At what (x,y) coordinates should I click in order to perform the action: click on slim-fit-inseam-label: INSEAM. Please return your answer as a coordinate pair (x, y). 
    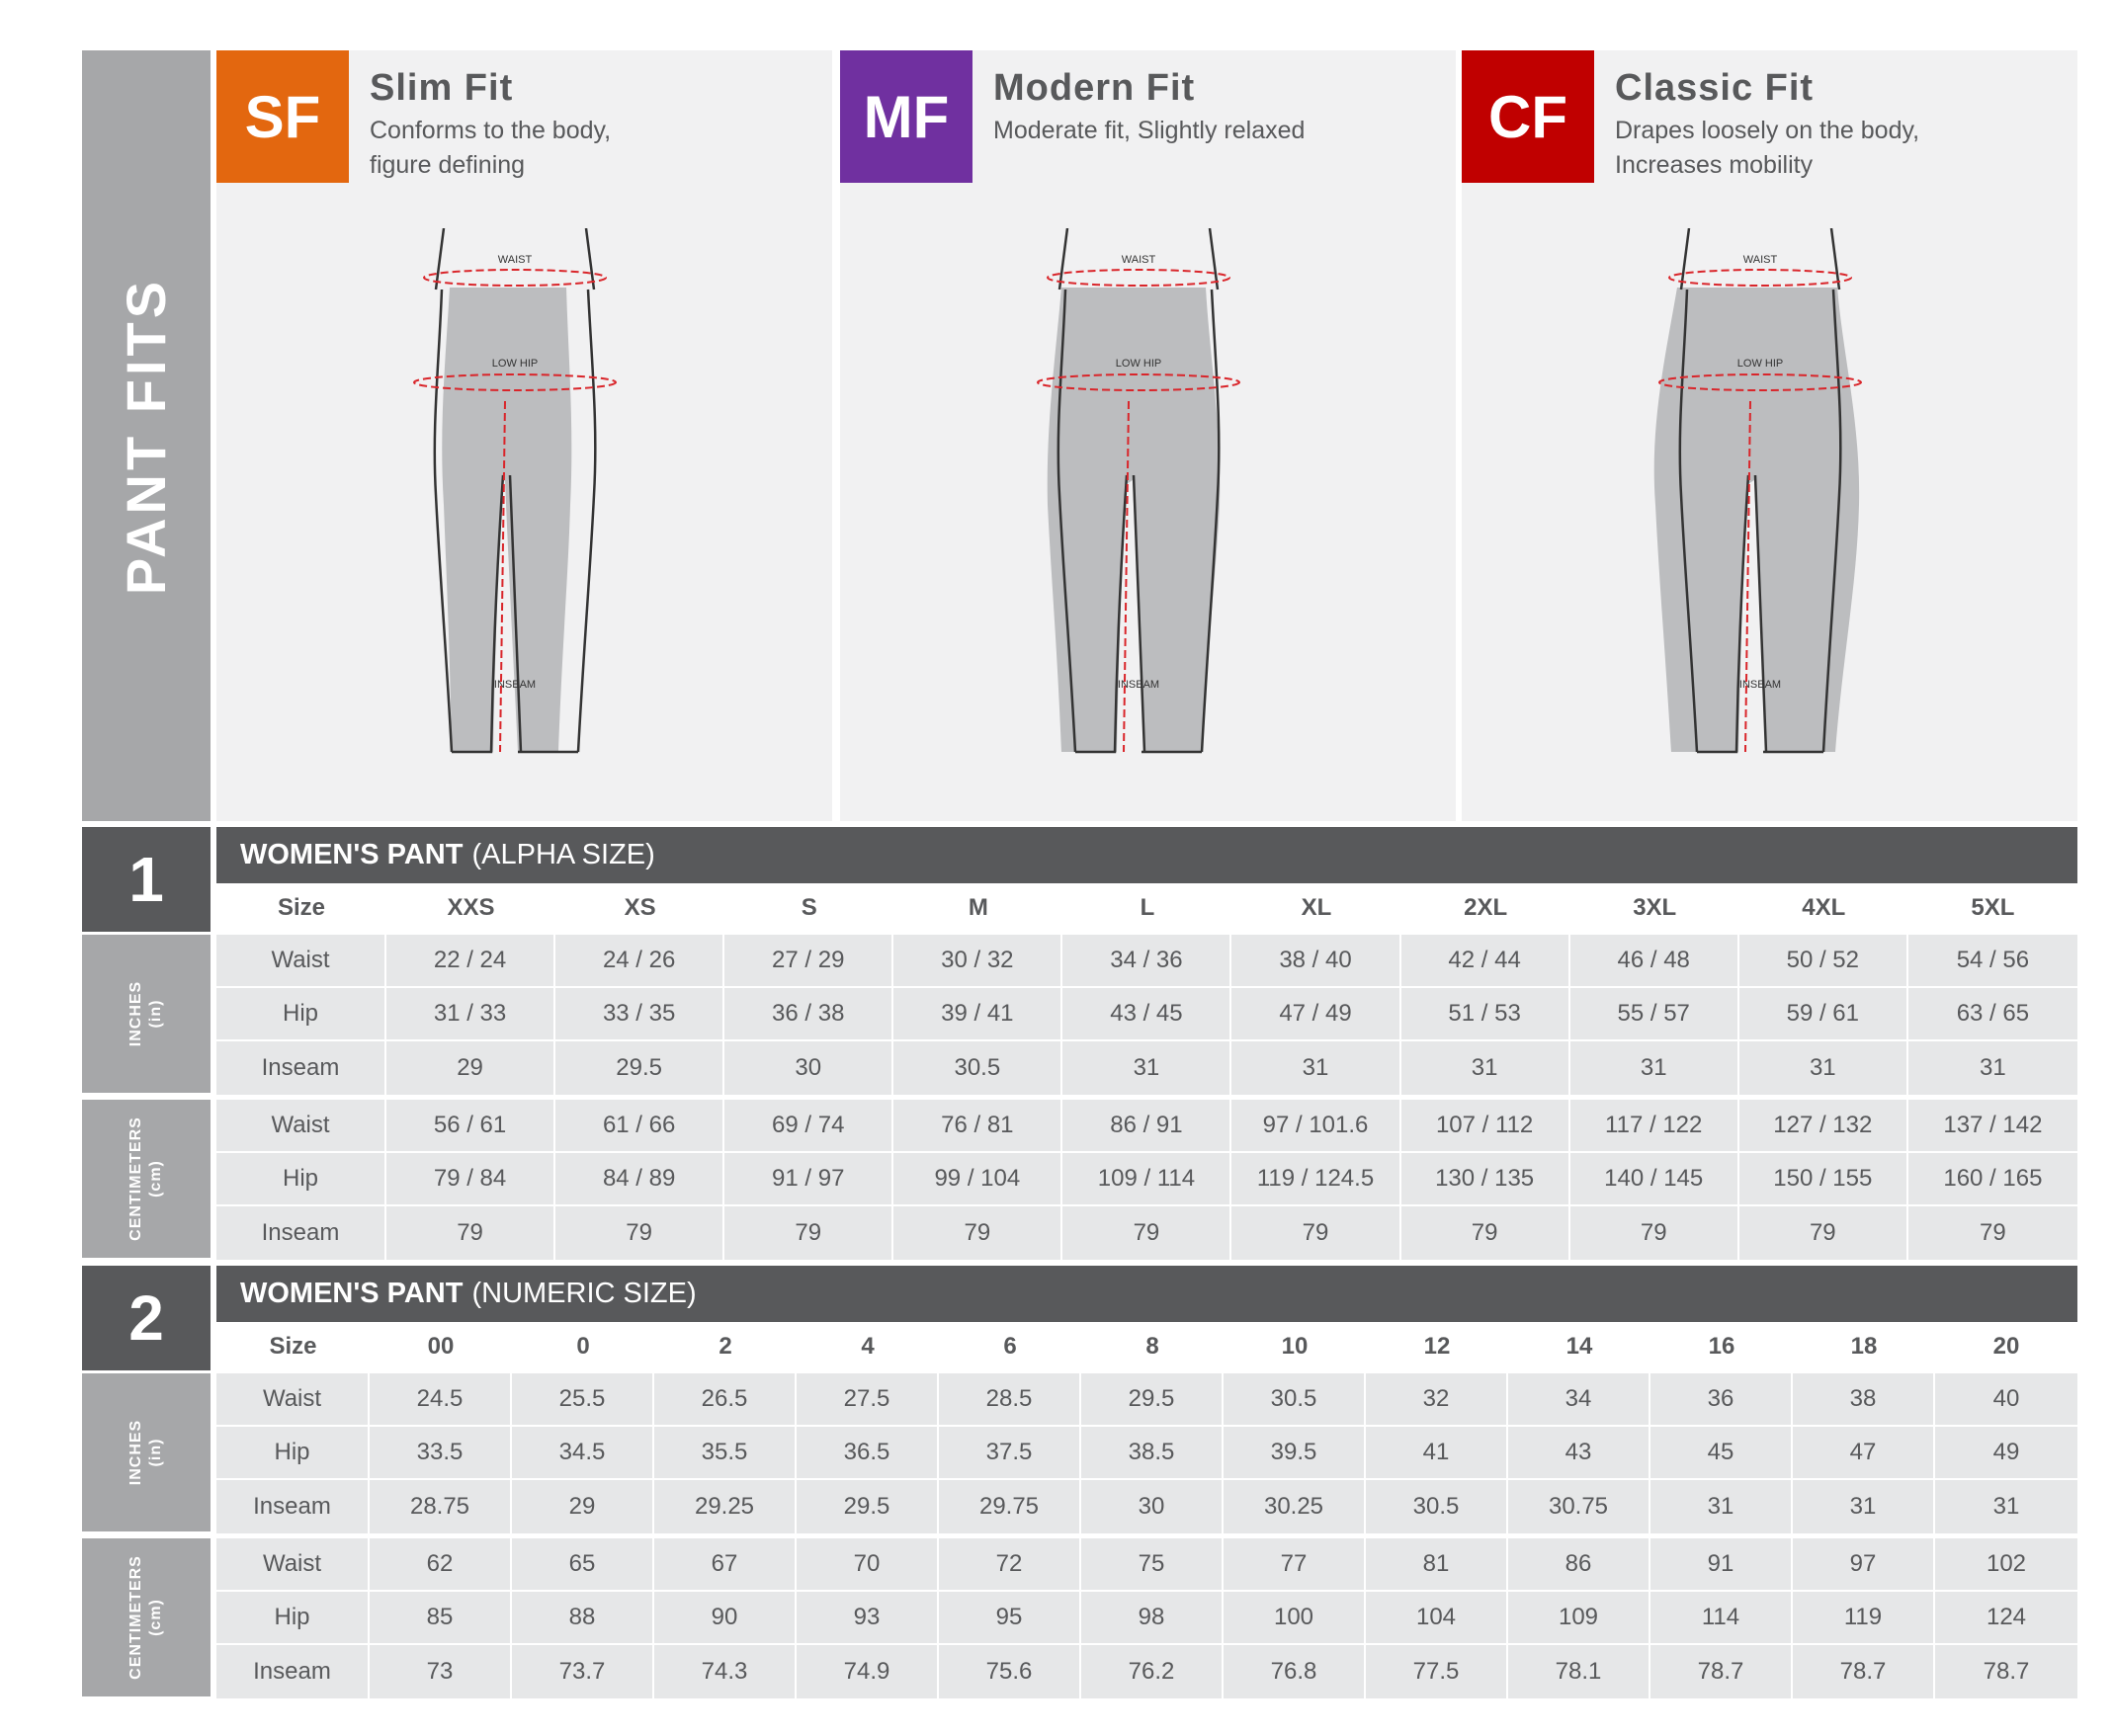
    Looking at the image, I should click on (515, 685).